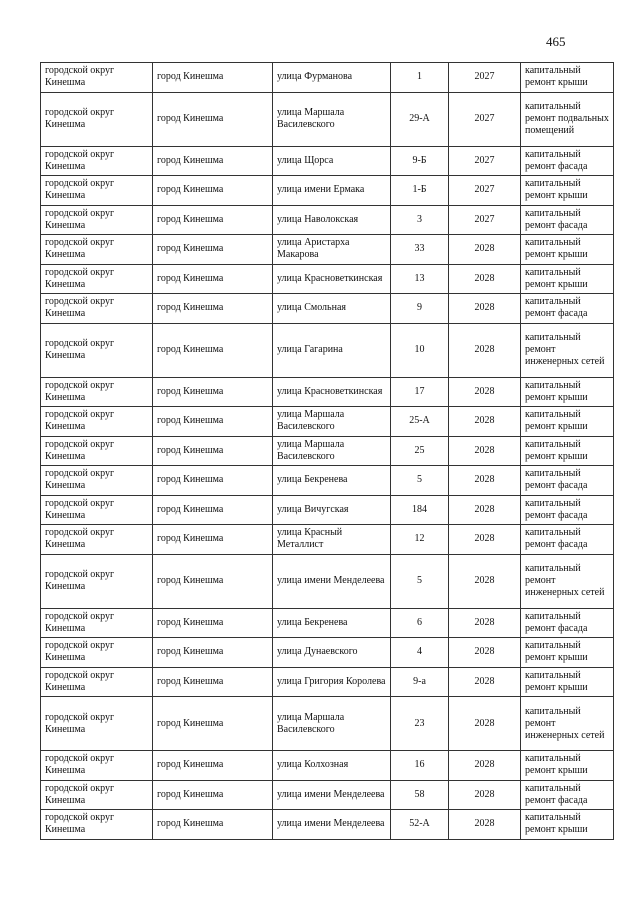  What do you see at coordinates (331, 77) in the screenshot?
I see `street-cell: улица Фурманова` at bounding box center [331, 77].